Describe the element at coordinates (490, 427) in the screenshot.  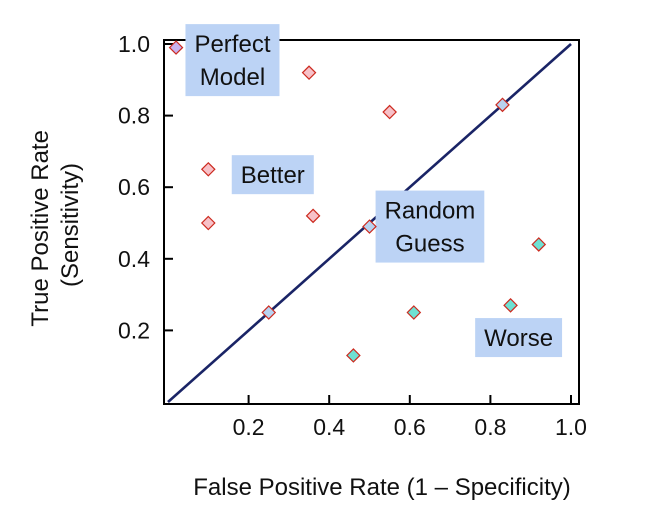
I see `x-tick-label: 0.8` at that location.